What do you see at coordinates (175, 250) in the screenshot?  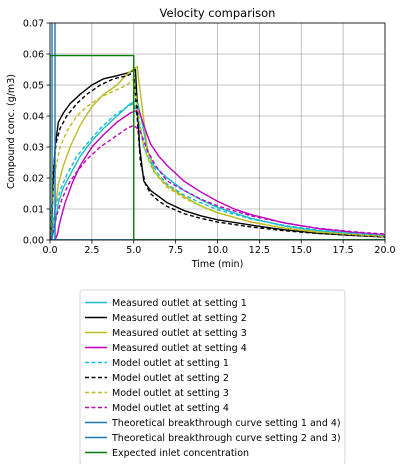 I see `x-tick-label: 7.5` at bounding box center [175, 250].